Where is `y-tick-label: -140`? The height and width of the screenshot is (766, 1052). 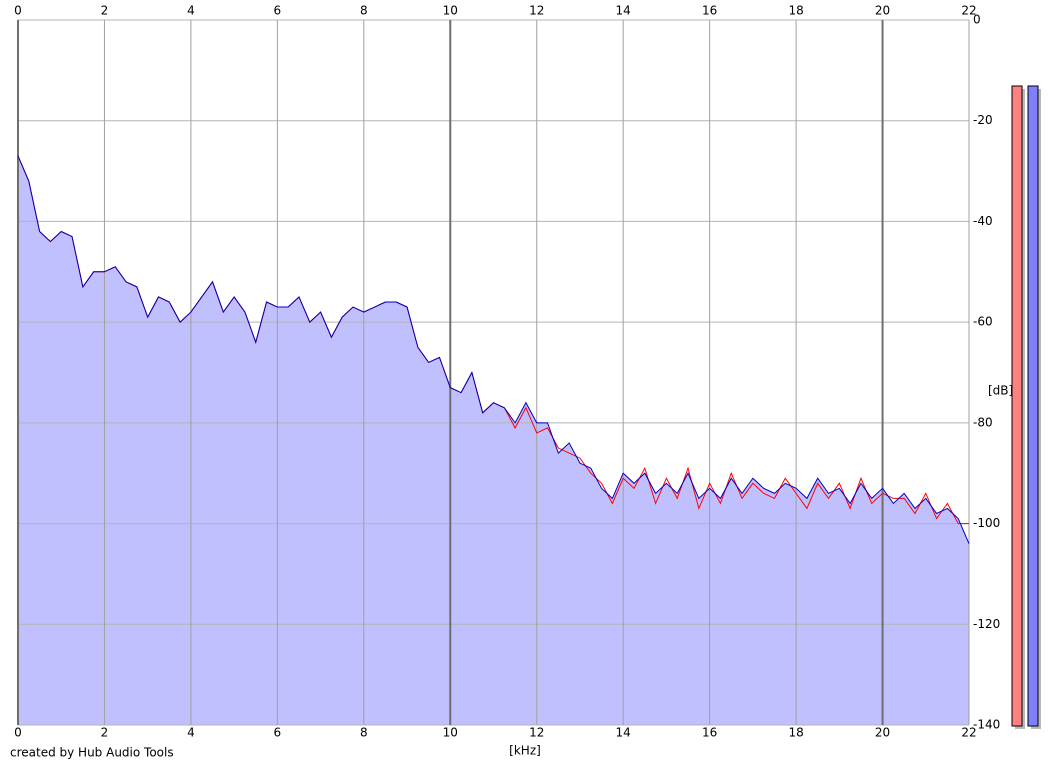
y-tick-label: -140 is located at coordinates (986, 725).